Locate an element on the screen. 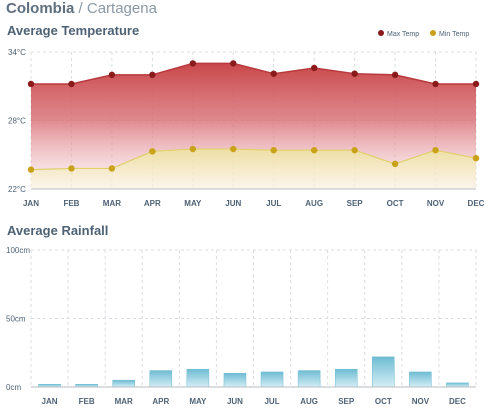 This screenshot has height=410, width=490. y-tick-label: 22°C is located at coordinates (17, 189).